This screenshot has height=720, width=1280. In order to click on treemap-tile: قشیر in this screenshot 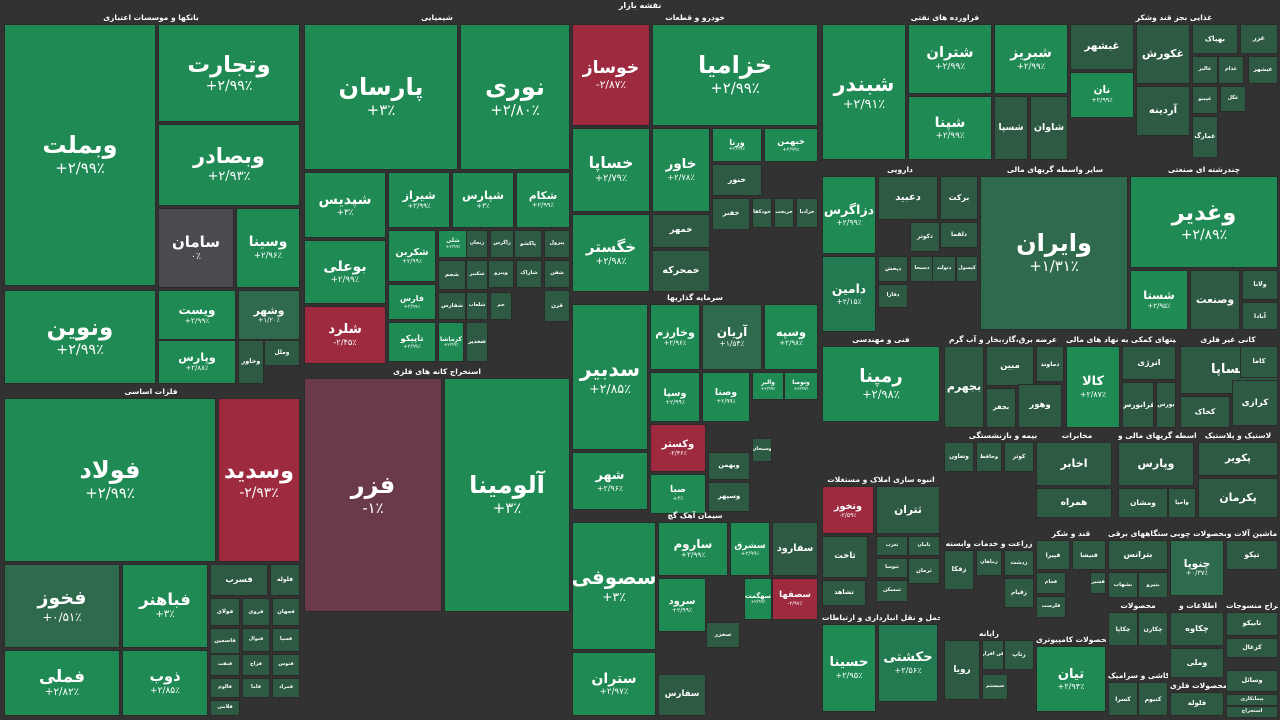, I will do `click(1098, 583)`.